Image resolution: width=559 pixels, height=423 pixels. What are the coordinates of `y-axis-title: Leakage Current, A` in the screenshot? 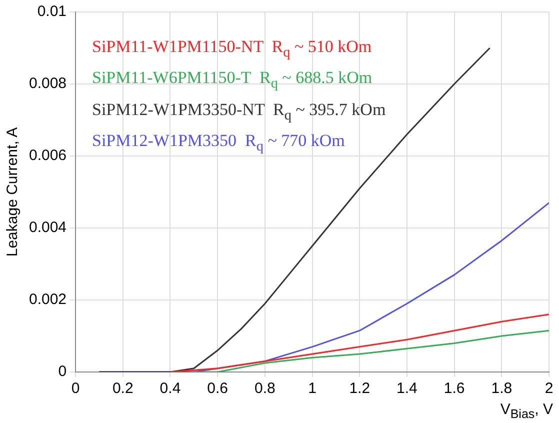 It's located at (13, 192).